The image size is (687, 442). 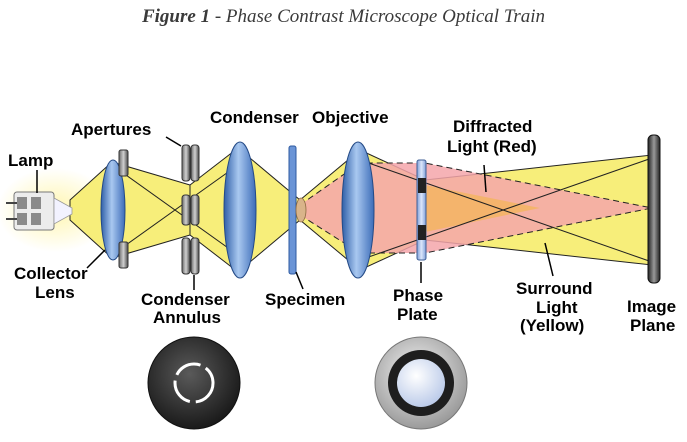 What do you see at coordinates (421, 210) in the screenshot?
I see `phase-plate` at bounding box center [421, 210].